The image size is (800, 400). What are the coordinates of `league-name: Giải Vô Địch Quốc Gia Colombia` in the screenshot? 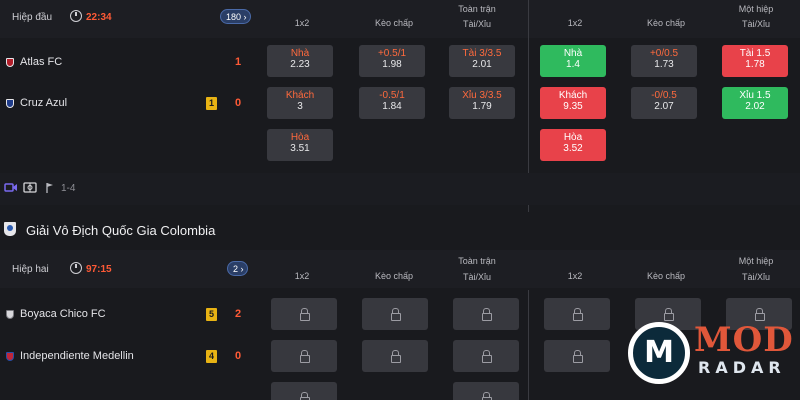 It's located at (121, 230).